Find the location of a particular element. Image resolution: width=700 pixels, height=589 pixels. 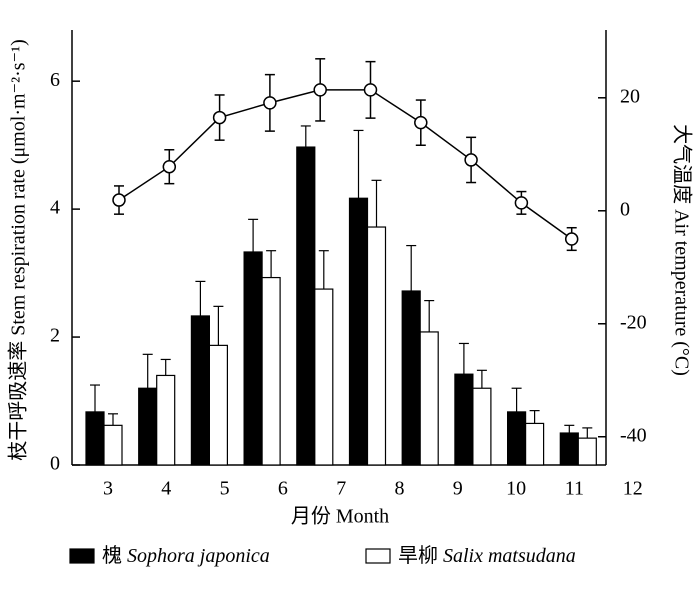

y-tick-label: 2 is located at coordinates (55, 336).